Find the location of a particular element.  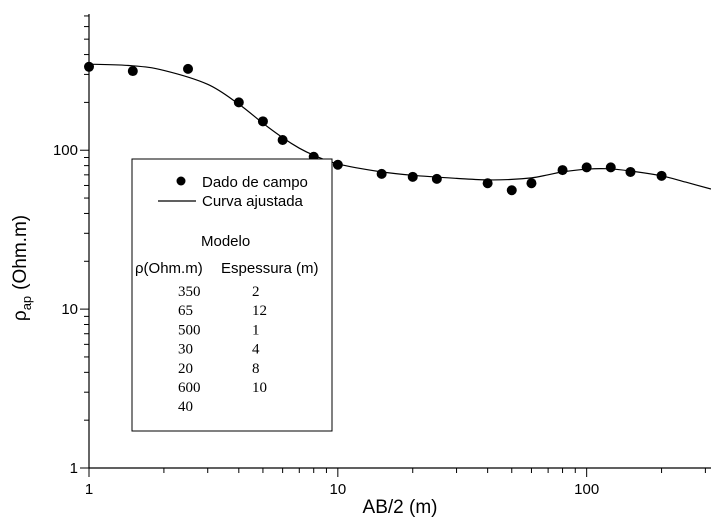

model-thickness-value: 2 is located at coordinates (256, 292).